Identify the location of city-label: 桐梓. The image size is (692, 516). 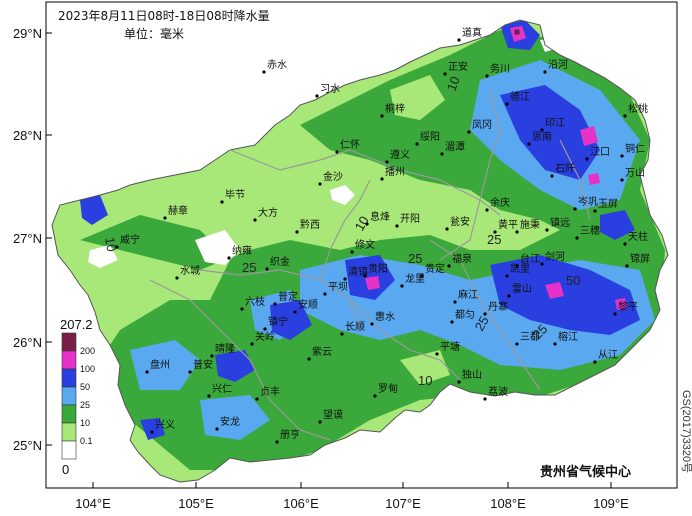
(395, 108).